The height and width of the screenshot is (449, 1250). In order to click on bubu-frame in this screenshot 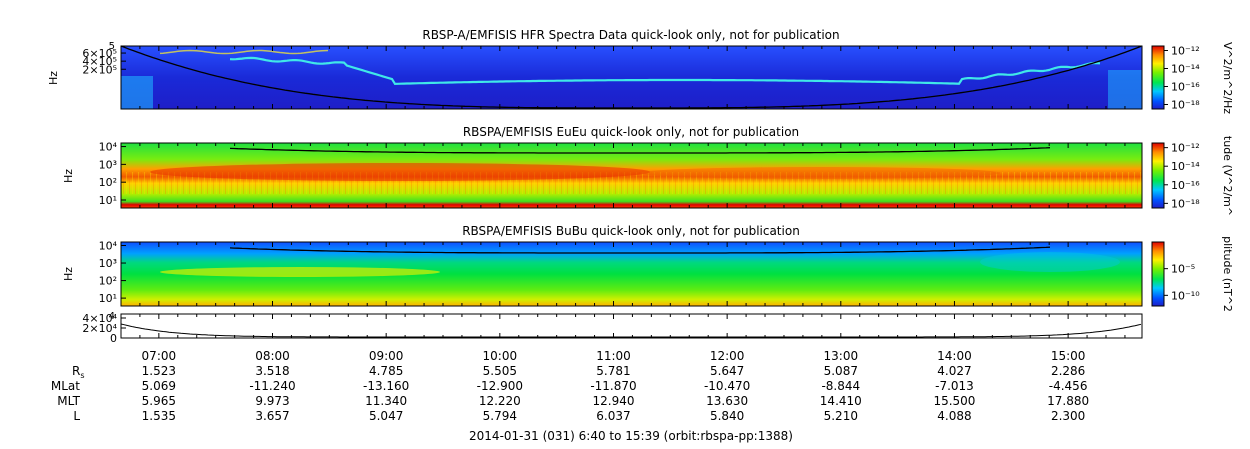, I will do `click(631, 274)`.